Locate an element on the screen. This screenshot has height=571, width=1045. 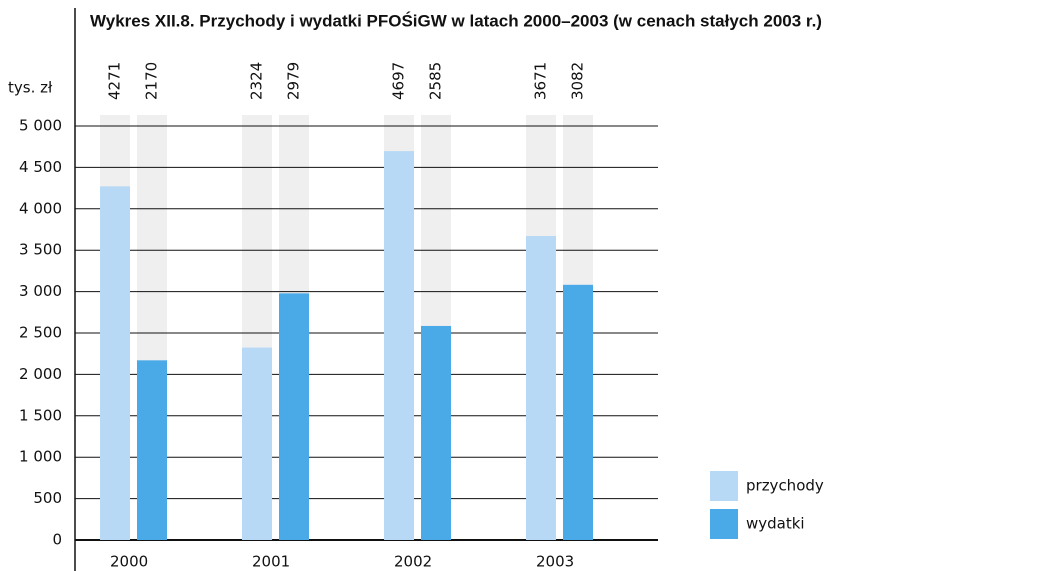
y-tick-label: 2 500 is located at coordinates (40, 333).